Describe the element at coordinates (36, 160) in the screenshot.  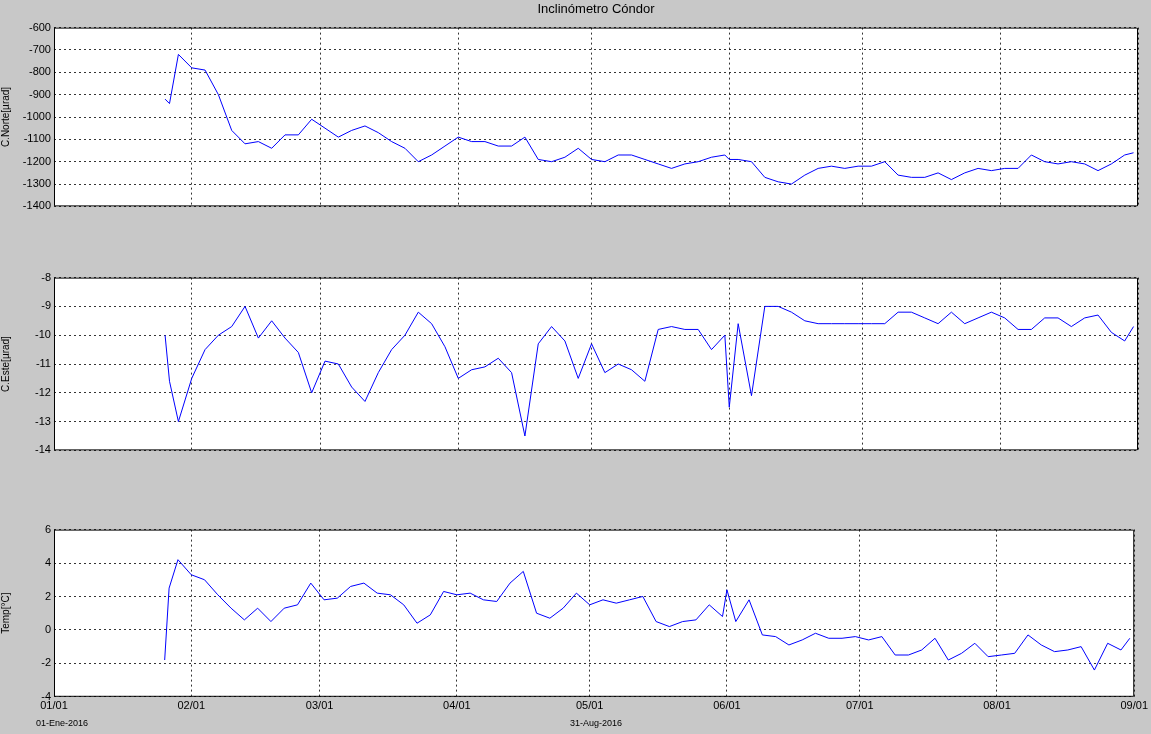
I see `y-tick-label: -1200` at that location.